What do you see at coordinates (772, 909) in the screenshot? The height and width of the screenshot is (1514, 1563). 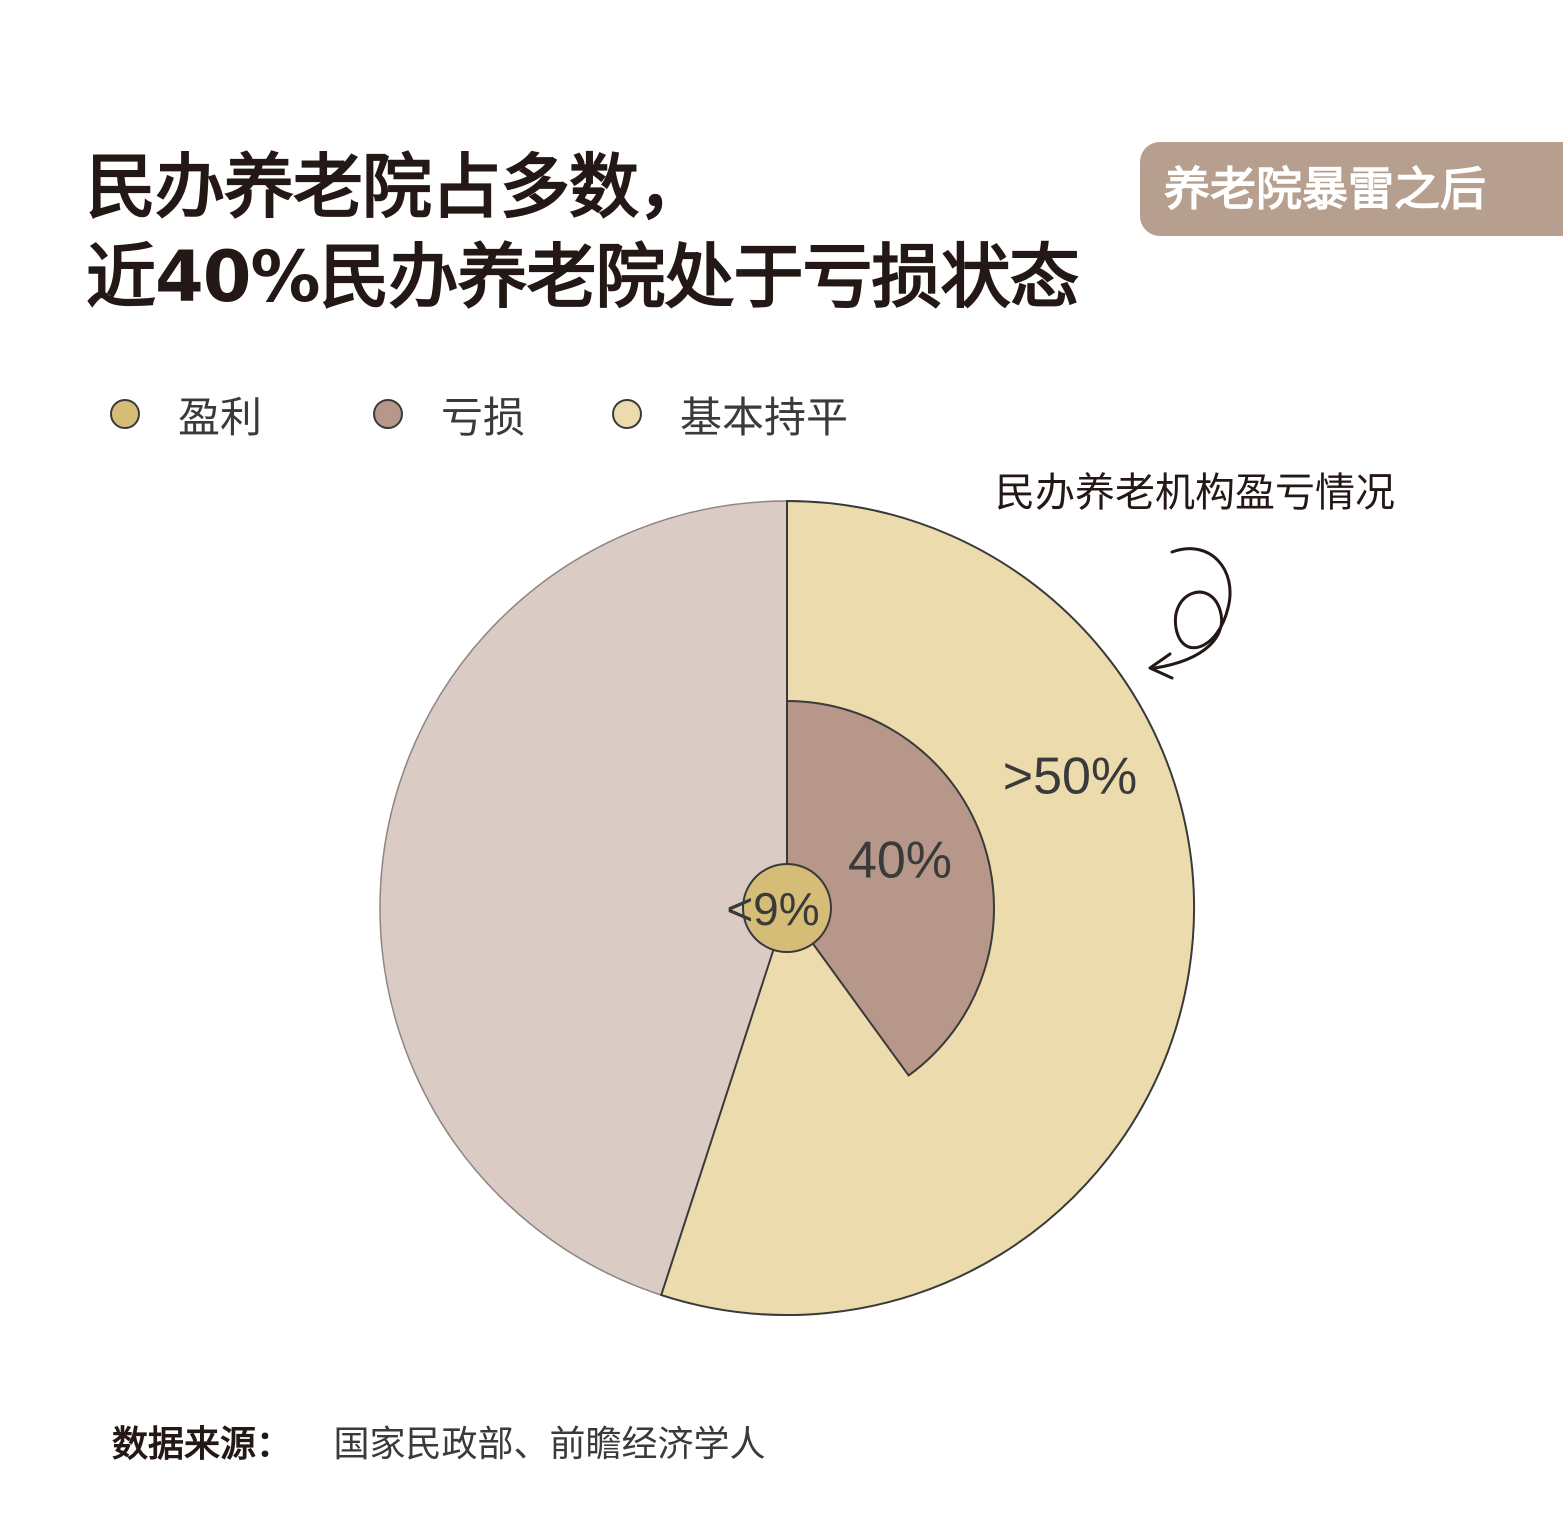 I see `data-label-profit: <9%` at bounding box center [772, 909].